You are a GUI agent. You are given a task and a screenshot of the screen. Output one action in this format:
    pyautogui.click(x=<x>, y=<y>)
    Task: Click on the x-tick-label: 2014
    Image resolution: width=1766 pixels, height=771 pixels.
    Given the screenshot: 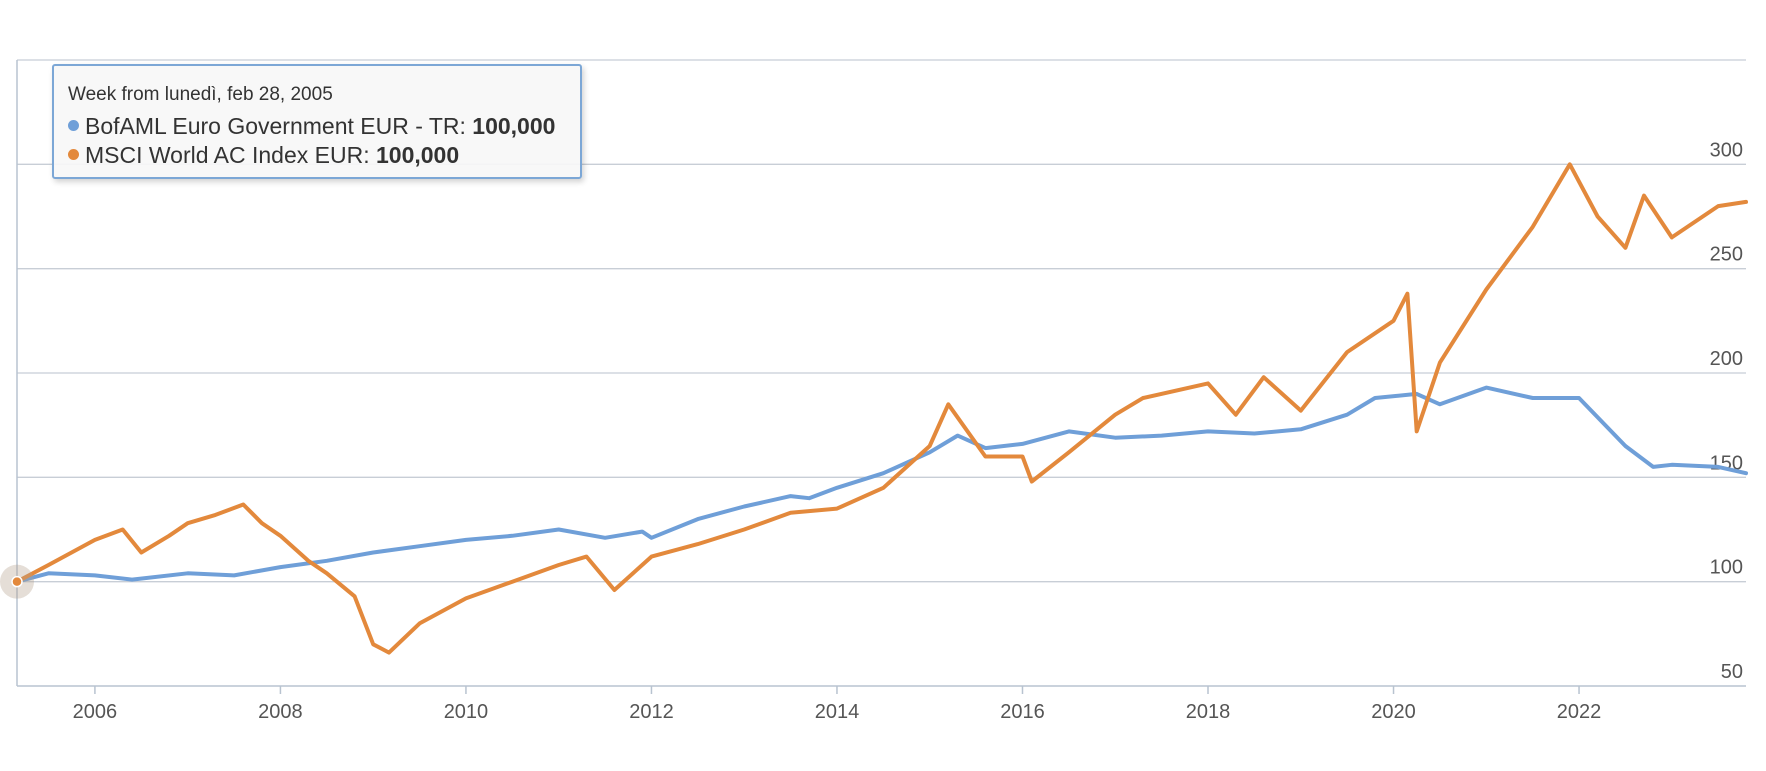 What is the action you would take?
    pyautogui.click(x=837, y=712)
    